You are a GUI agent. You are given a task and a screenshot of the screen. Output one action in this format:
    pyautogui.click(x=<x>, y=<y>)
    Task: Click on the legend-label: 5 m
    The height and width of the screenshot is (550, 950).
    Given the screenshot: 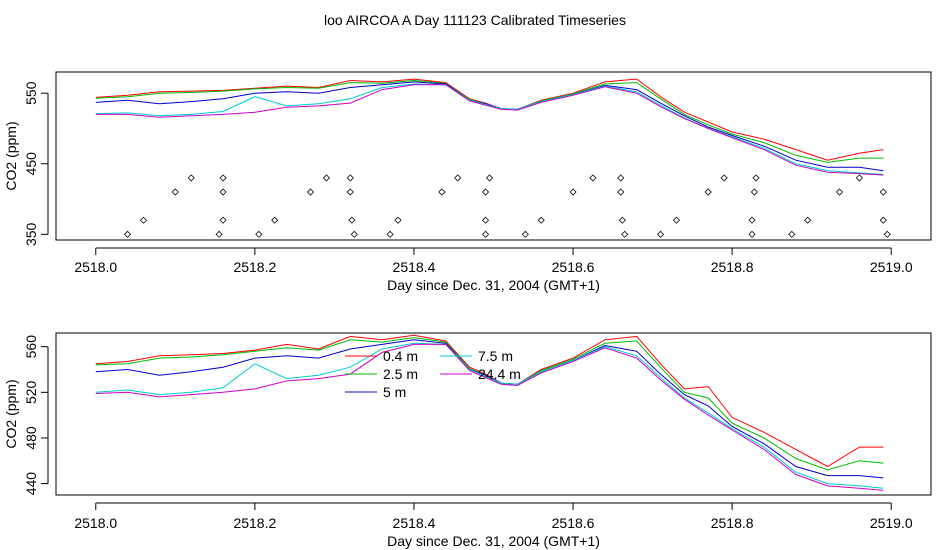 What is the action you would take?
    pyautogui.click(x=394, y=392)
    